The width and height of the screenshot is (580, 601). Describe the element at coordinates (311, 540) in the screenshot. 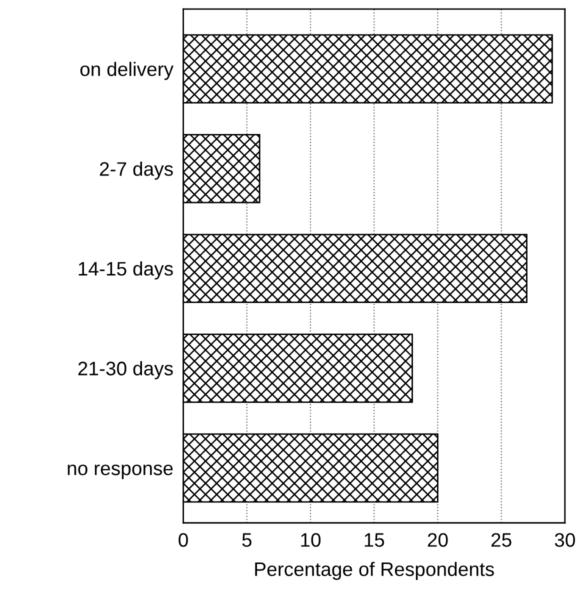

I see `x-tick-label: 10` at that location.